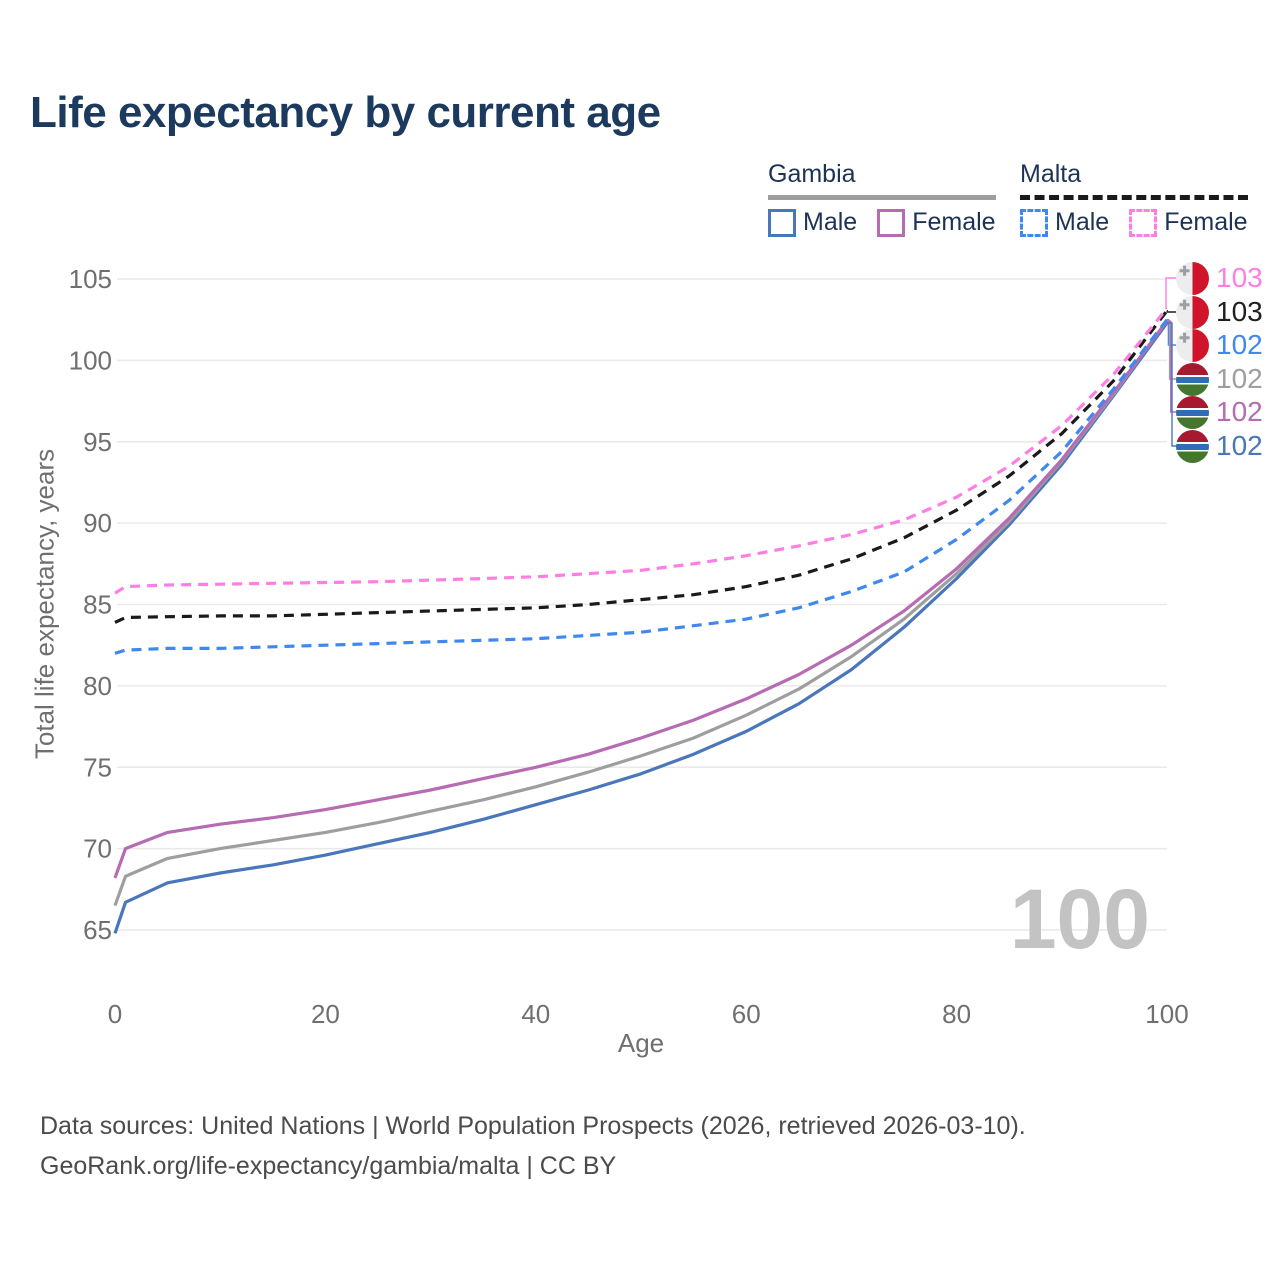 Image resolution: width=1280 pixels, height=1280 pixels. I want to click on legend: Gambia Male Female Malta Male, so click(640, 200).